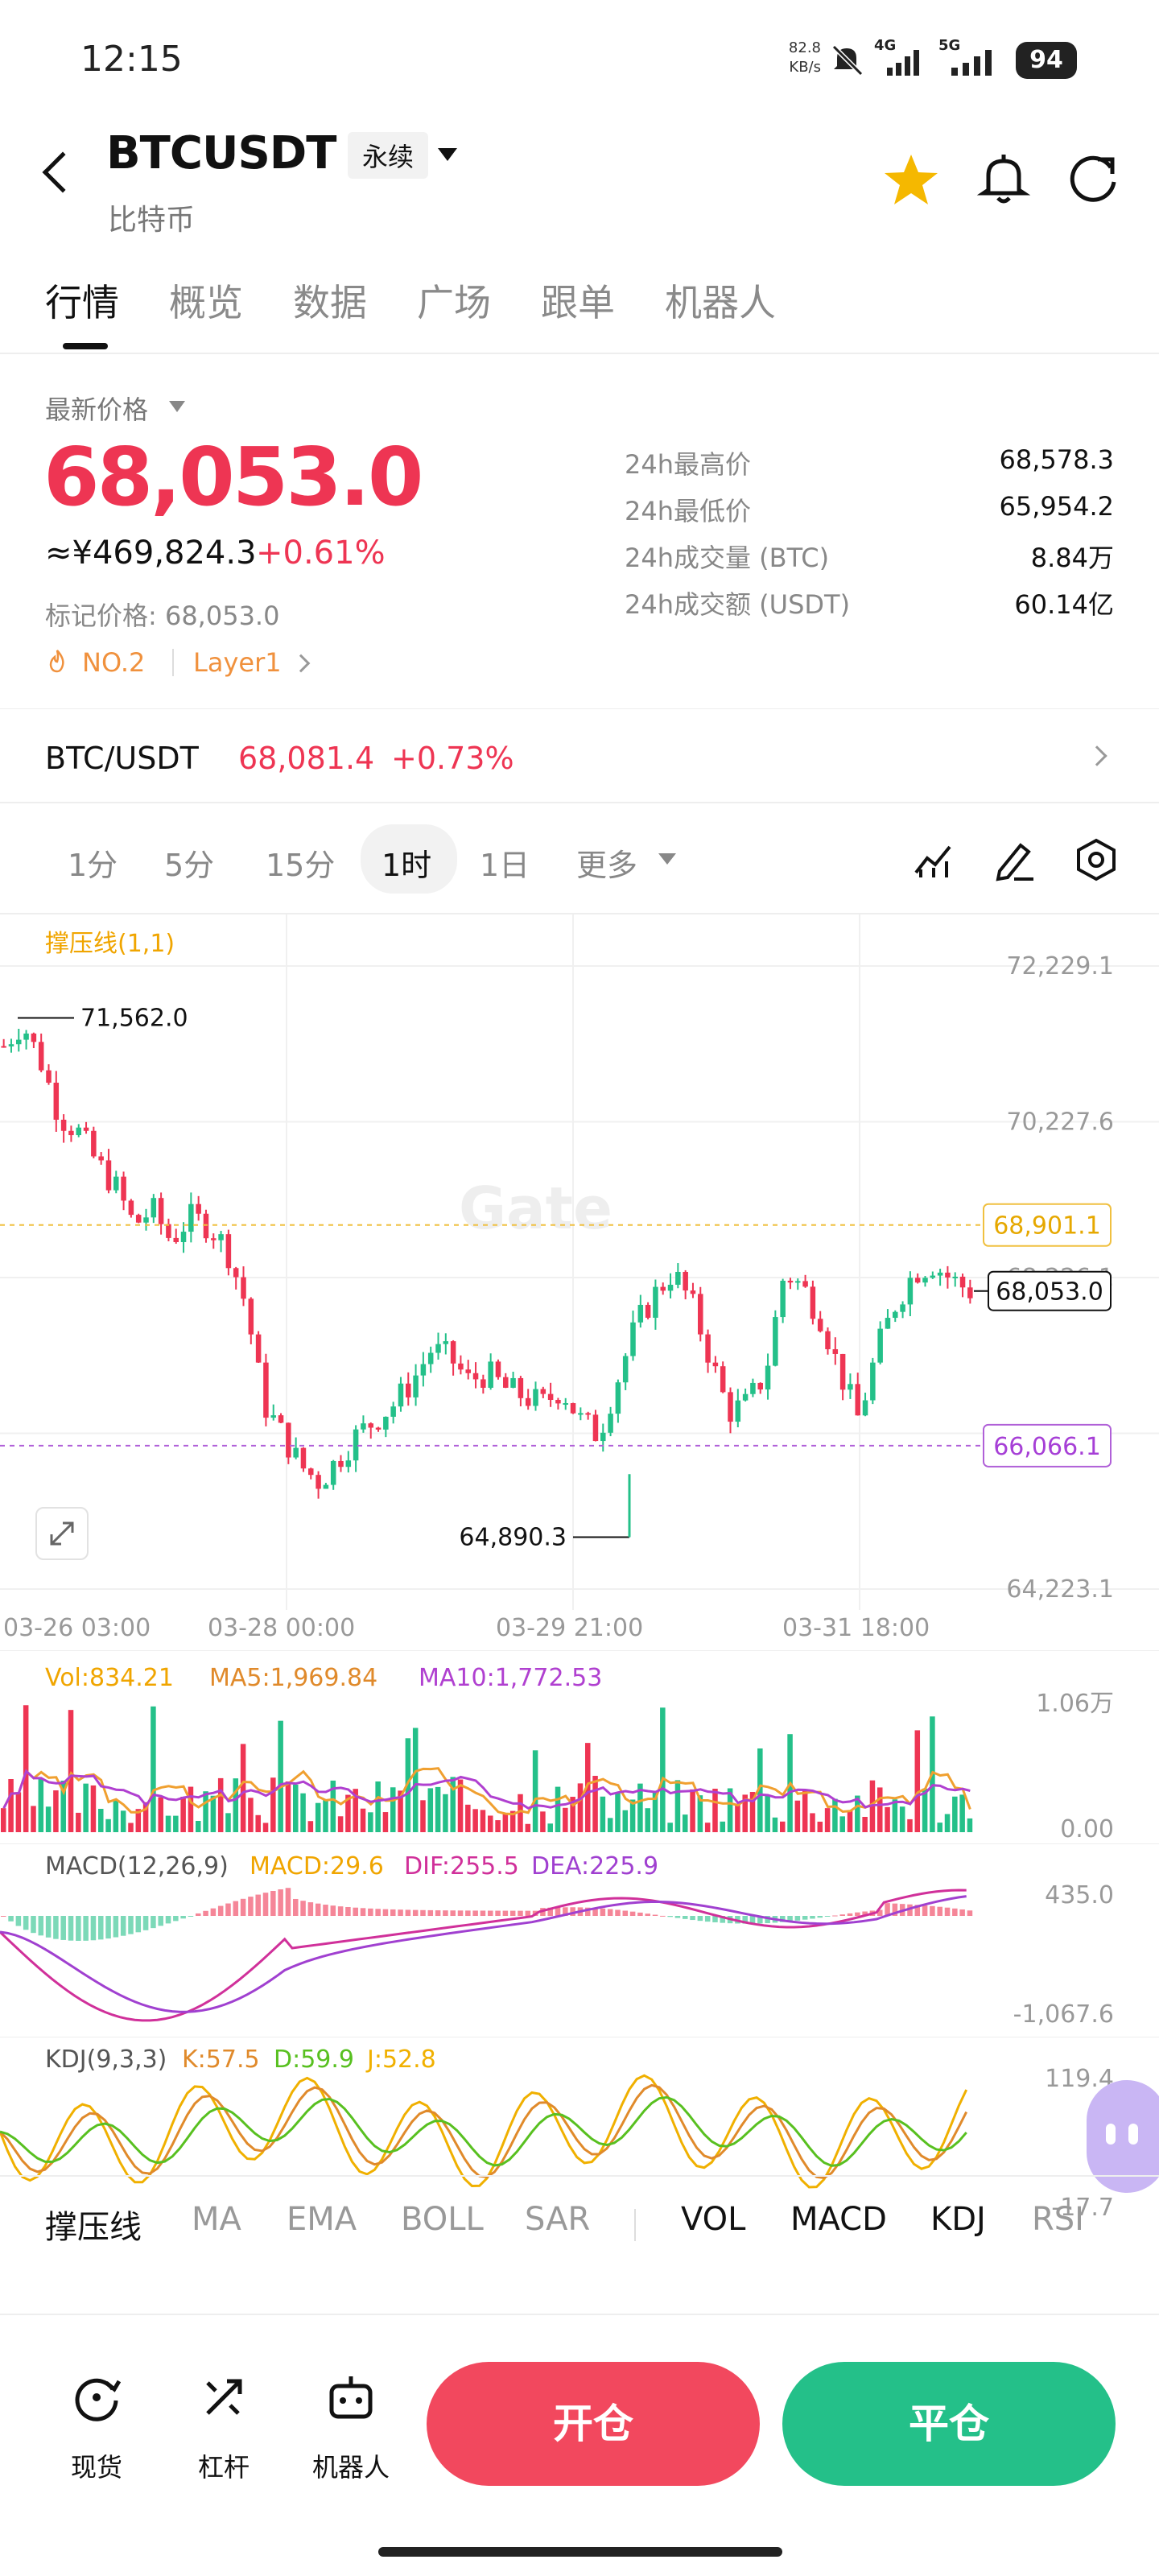 The image size is (1159, 2576). I want to click on tab-copy-trading: 跟单, so click(578, 302).